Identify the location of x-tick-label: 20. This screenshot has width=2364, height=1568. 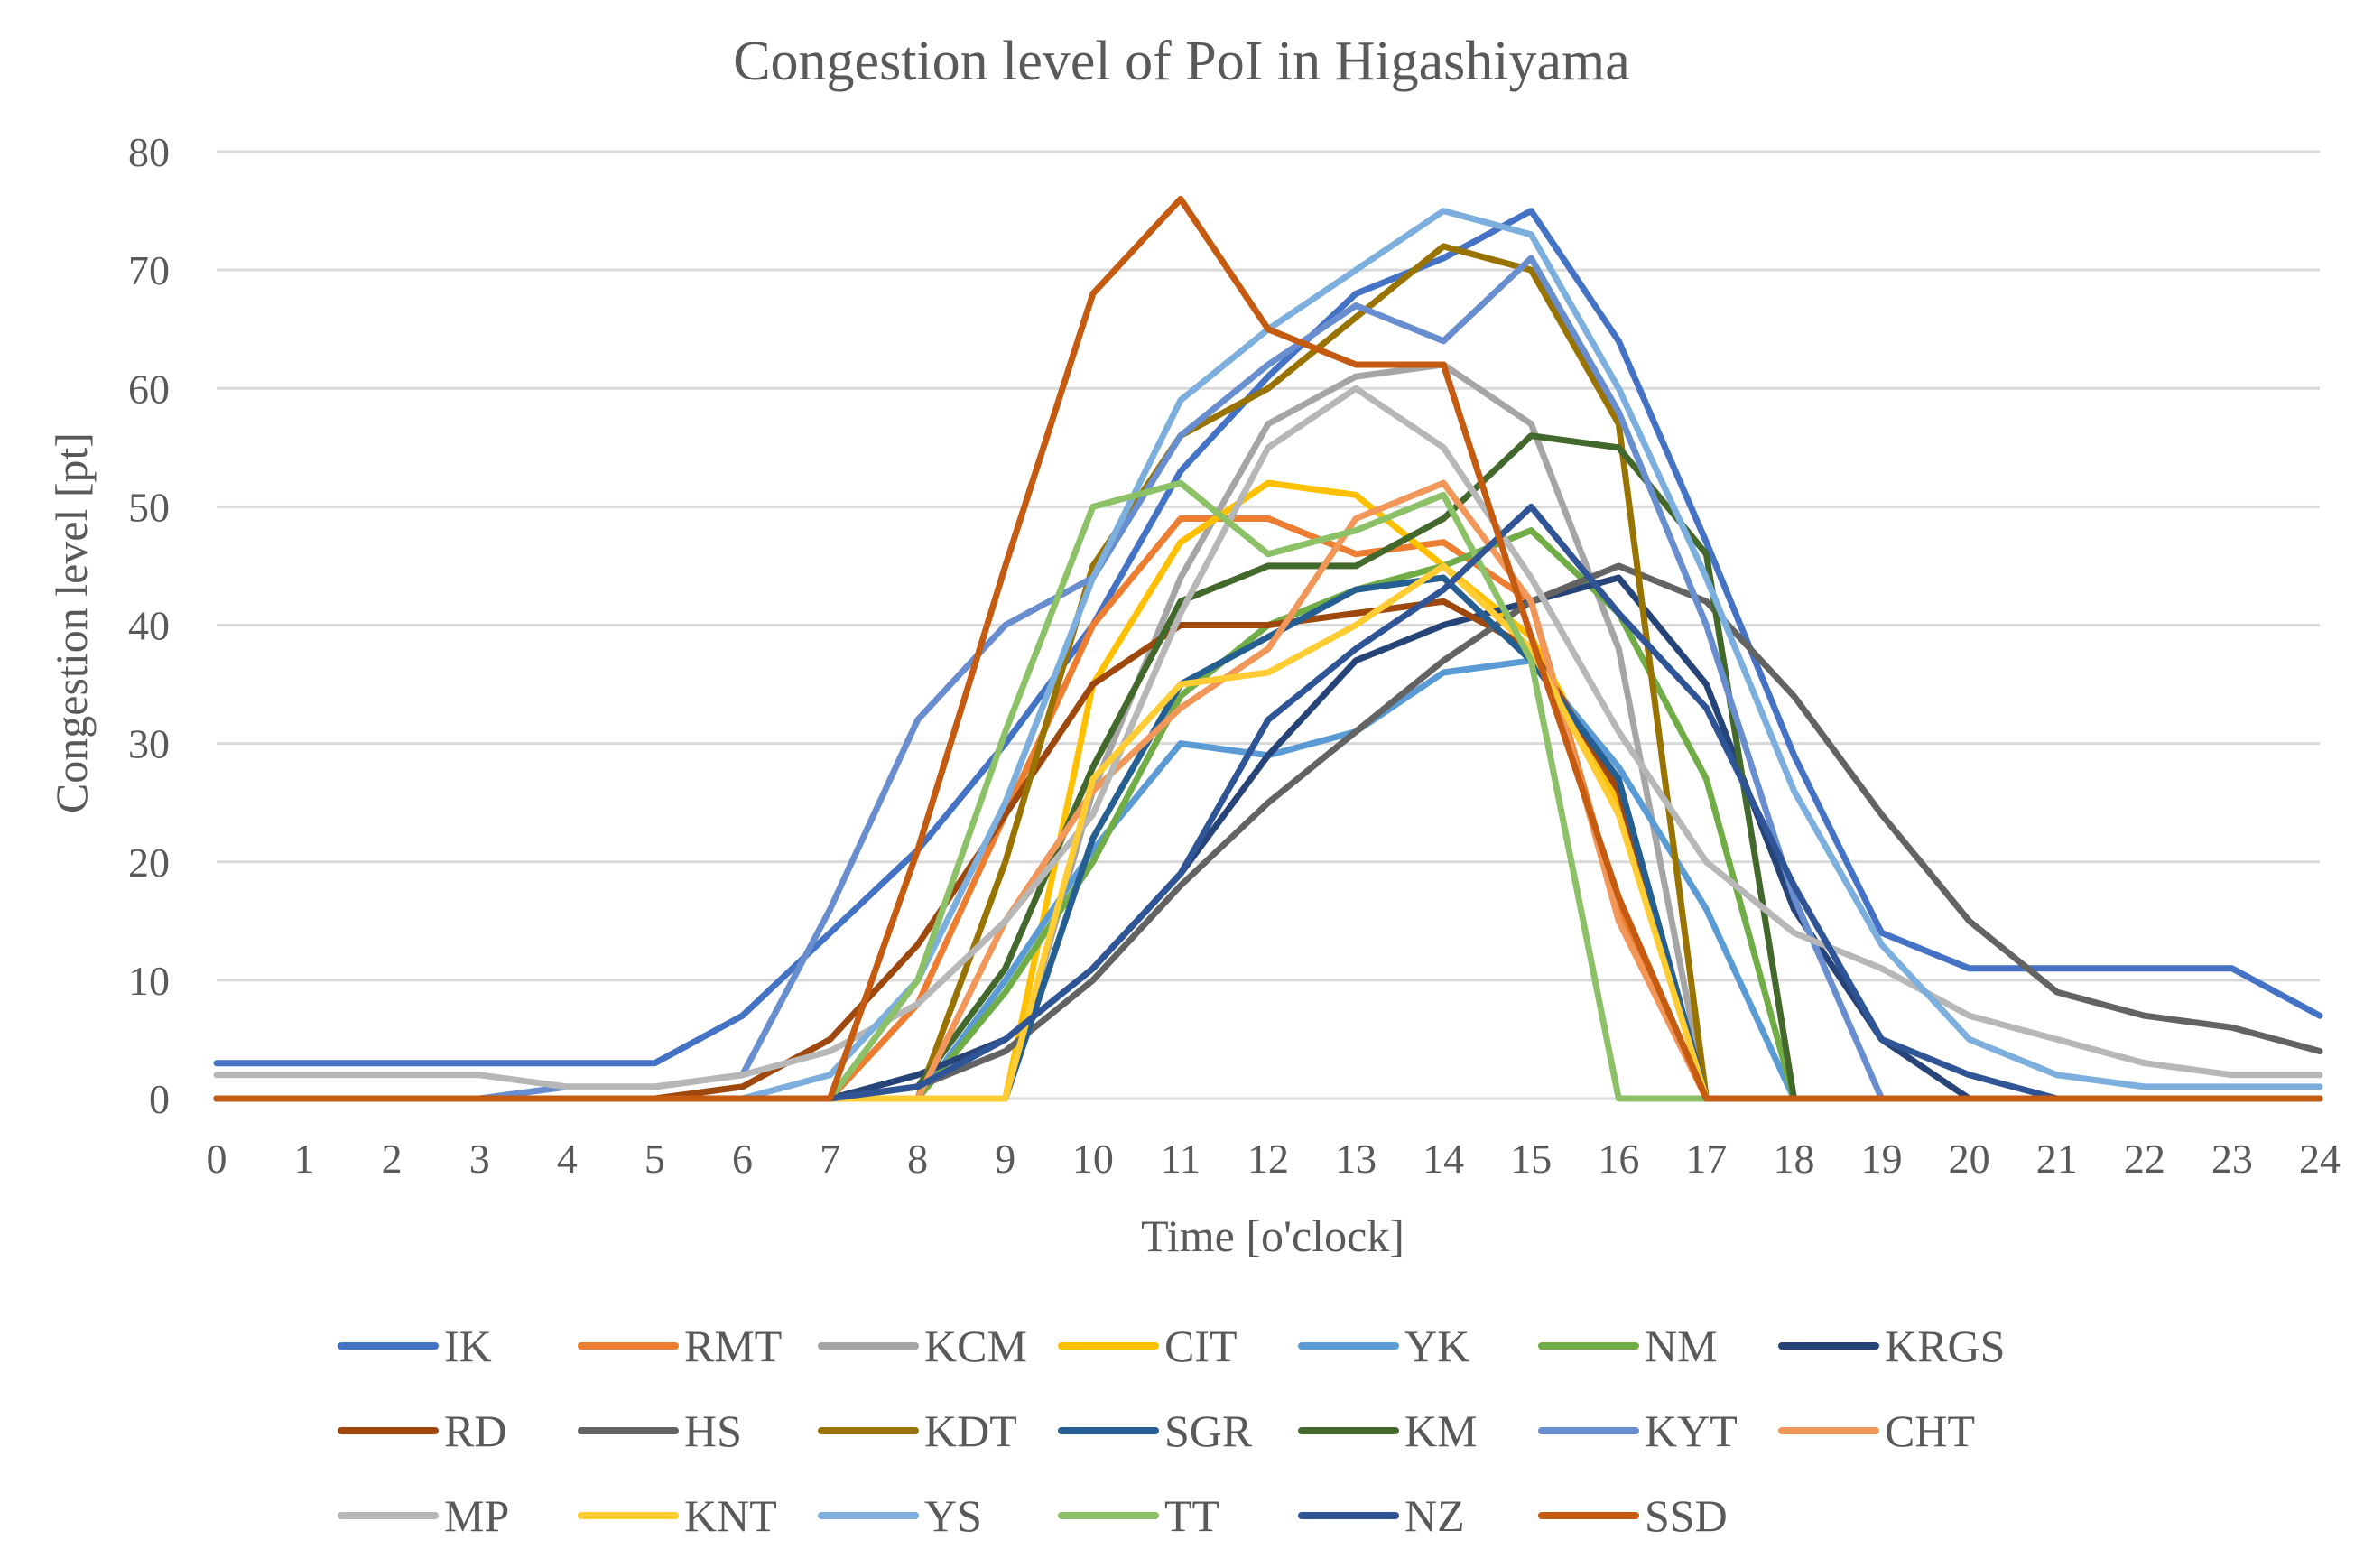
(1969, 1159).